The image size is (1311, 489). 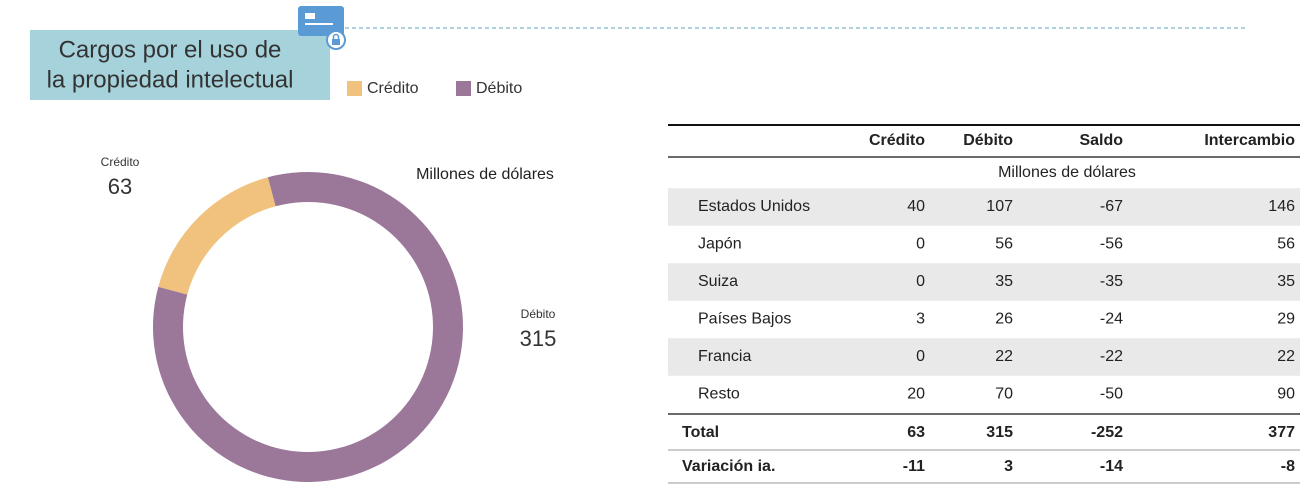 I want to click on cell-value: 26, so click(x=1004, y=319).